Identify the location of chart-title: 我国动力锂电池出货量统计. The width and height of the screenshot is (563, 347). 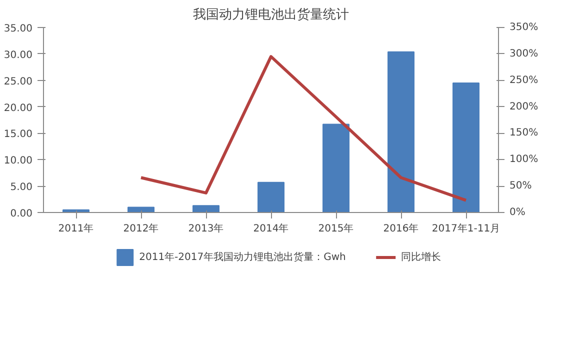
(271, 15).